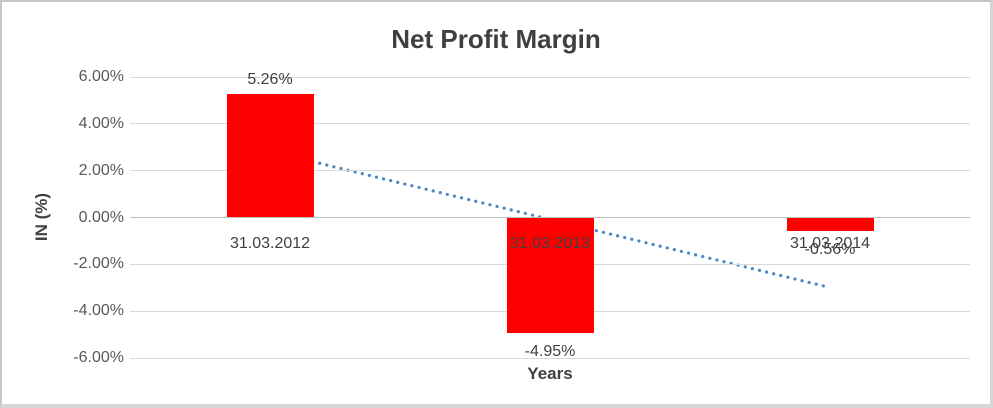  Describe the element at coordinates (101, 76) in the screenshot. I see `y-tick-label: 6.00%` at that location.